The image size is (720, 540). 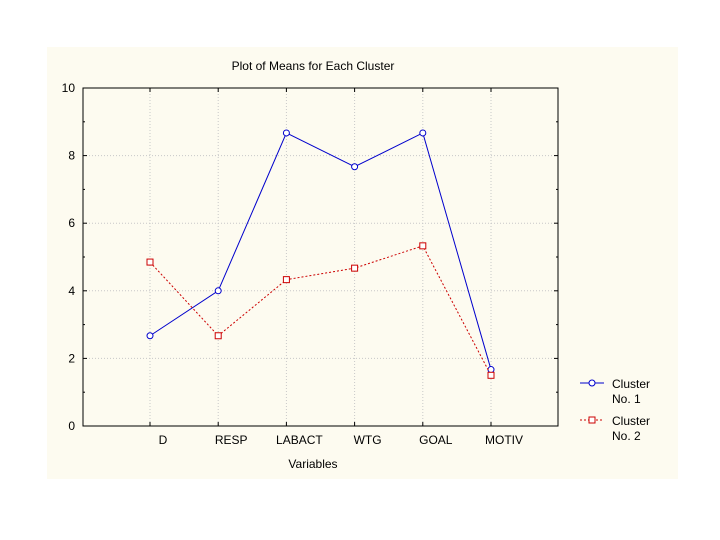 What do you see at coordinates (163, 440) in the screenshot?
I see `x-tick-label: D` at bounding box center [163, 440].